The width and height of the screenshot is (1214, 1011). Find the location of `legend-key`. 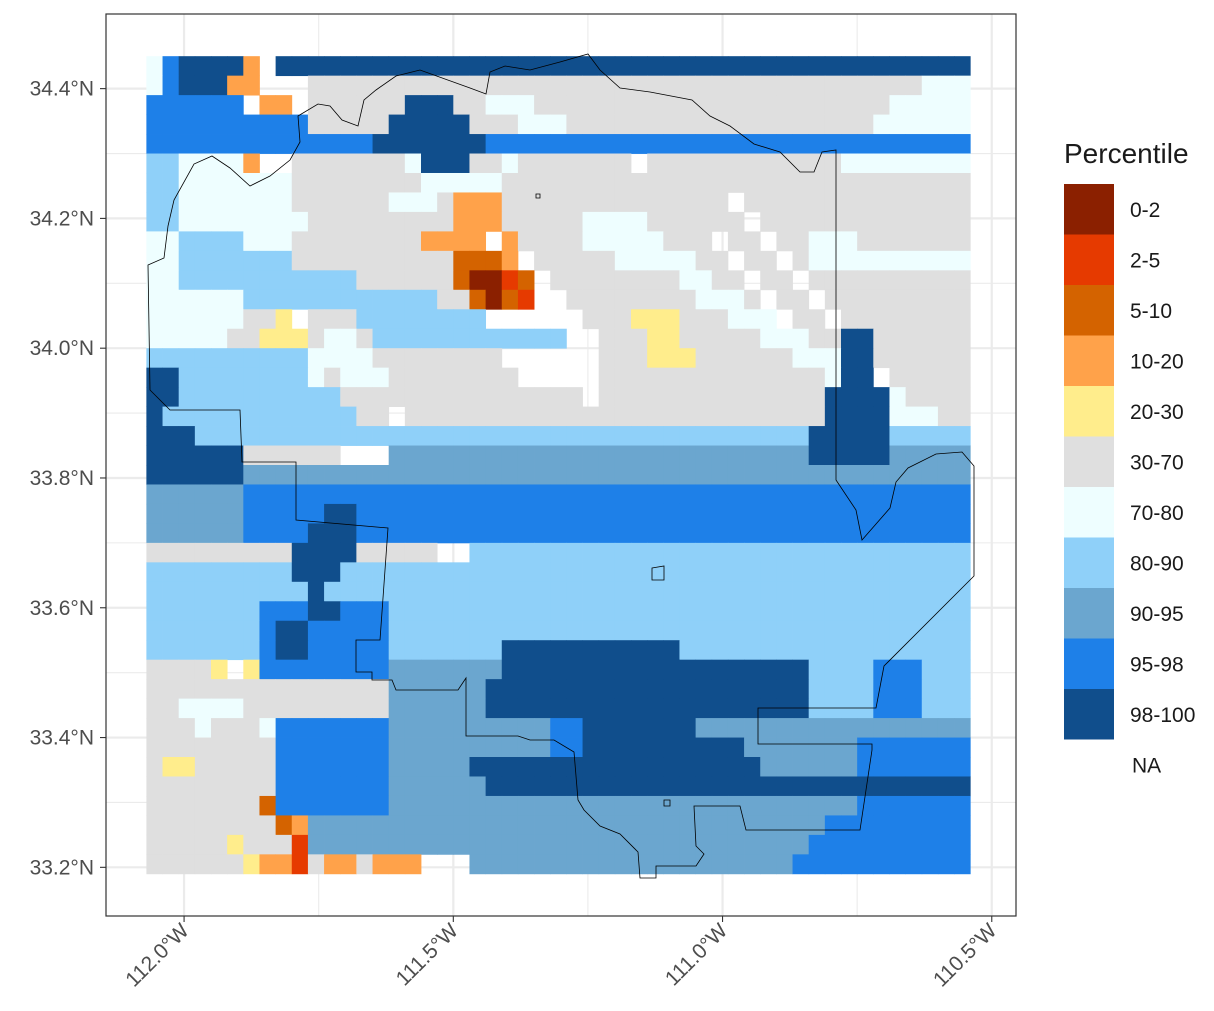

legend-key is located at coordinates (1089, 714).